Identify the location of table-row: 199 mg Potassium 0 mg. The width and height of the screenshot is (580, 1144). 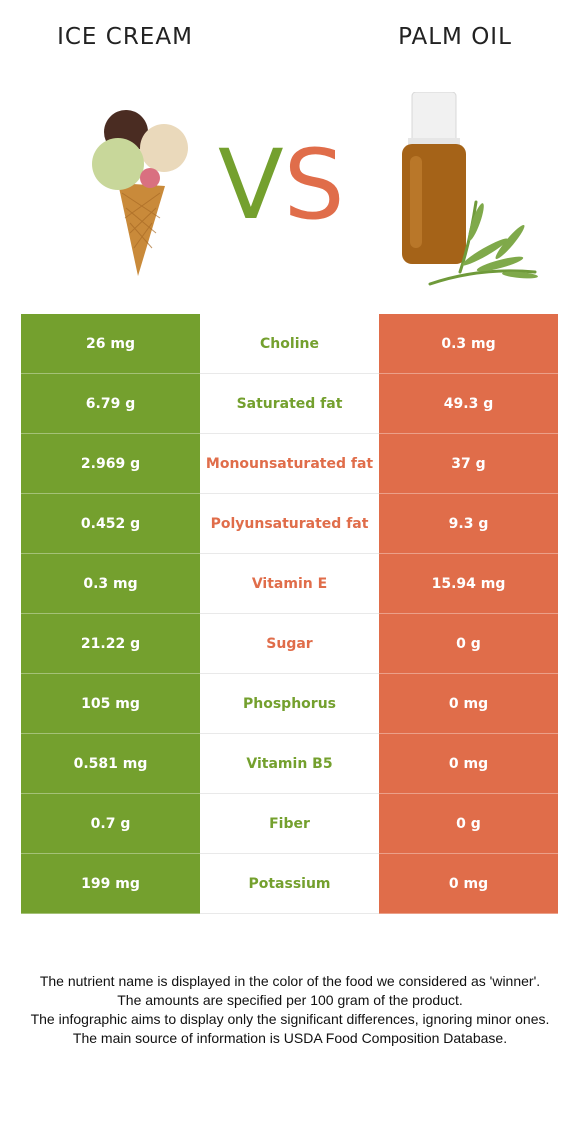
(289, 884).